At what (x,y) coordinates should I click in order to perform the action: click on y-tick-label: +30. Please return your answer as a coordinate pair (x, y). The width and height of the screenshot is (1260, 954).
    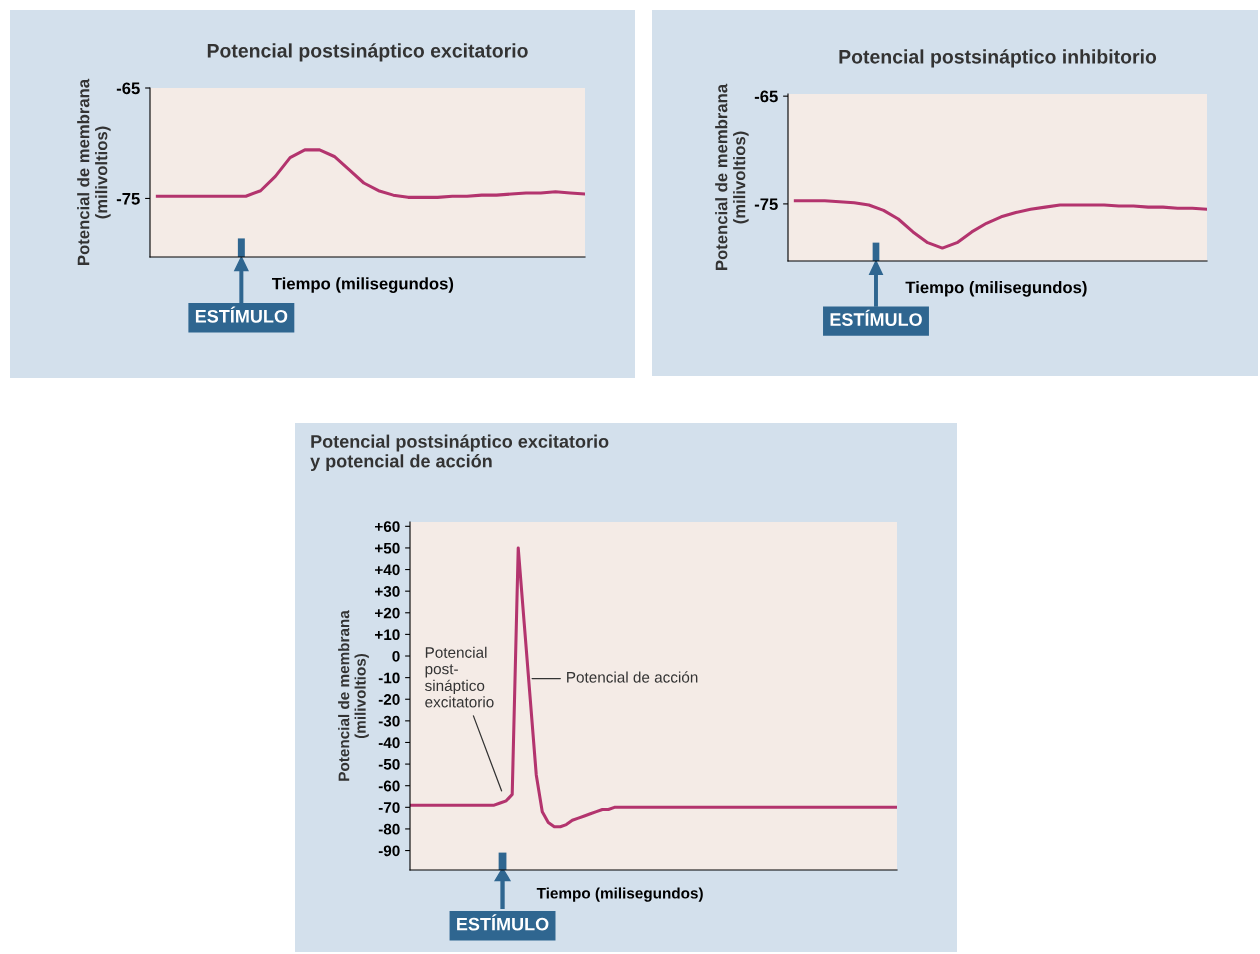
    Looking at the image, I should click on (387, 591).